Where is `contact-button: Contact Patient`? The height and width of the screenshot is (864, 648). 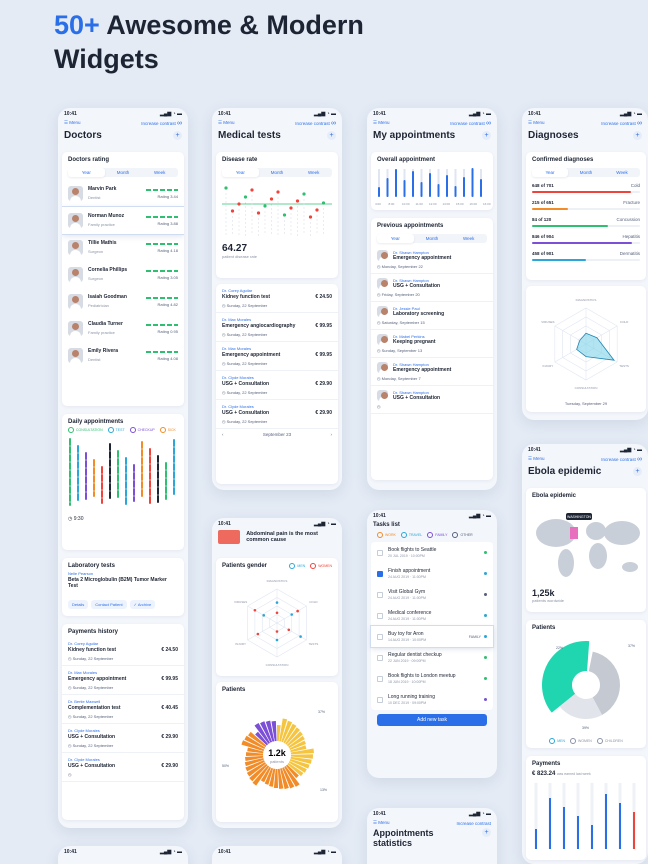 contact-button: Contact Patient is located at coordinates (109, 604).